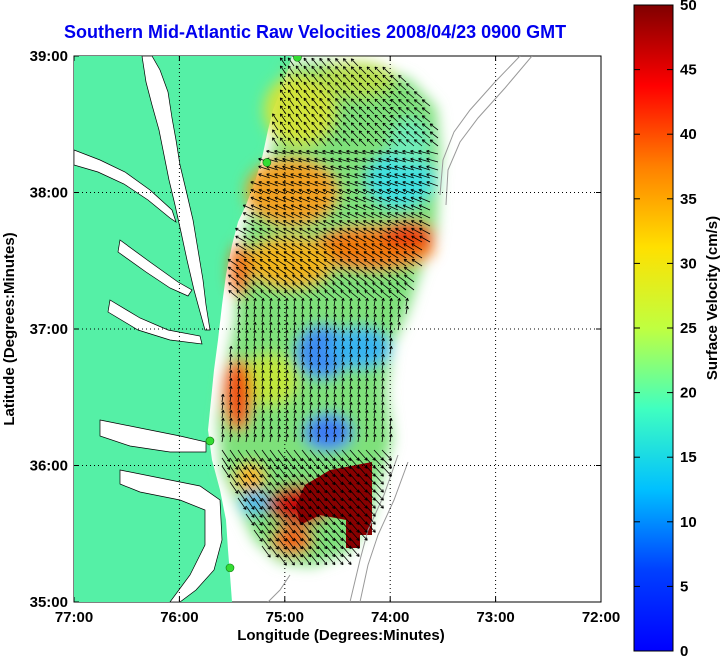  Describe the element at coordinates (688, 522) in the screenshot. I see `colorbar-tick-label: 10` at that location.